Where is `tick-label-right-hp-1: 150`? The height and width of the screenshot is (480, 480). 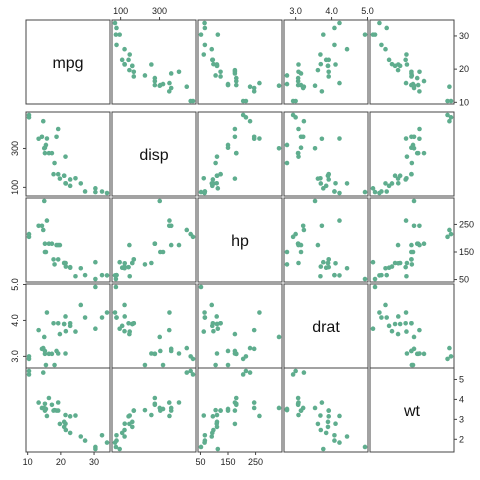
tick-label-right-hp-1: 150 is located at coordinates (466, 252).